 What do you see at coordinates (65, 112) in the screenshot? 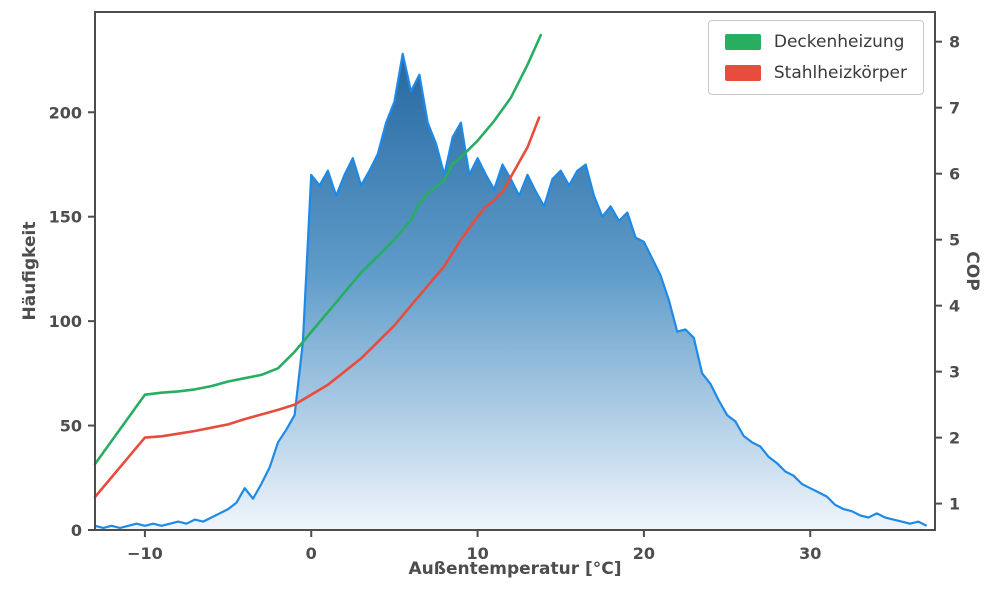
I see `svg-text: 200` at bounding box center [65, 112].